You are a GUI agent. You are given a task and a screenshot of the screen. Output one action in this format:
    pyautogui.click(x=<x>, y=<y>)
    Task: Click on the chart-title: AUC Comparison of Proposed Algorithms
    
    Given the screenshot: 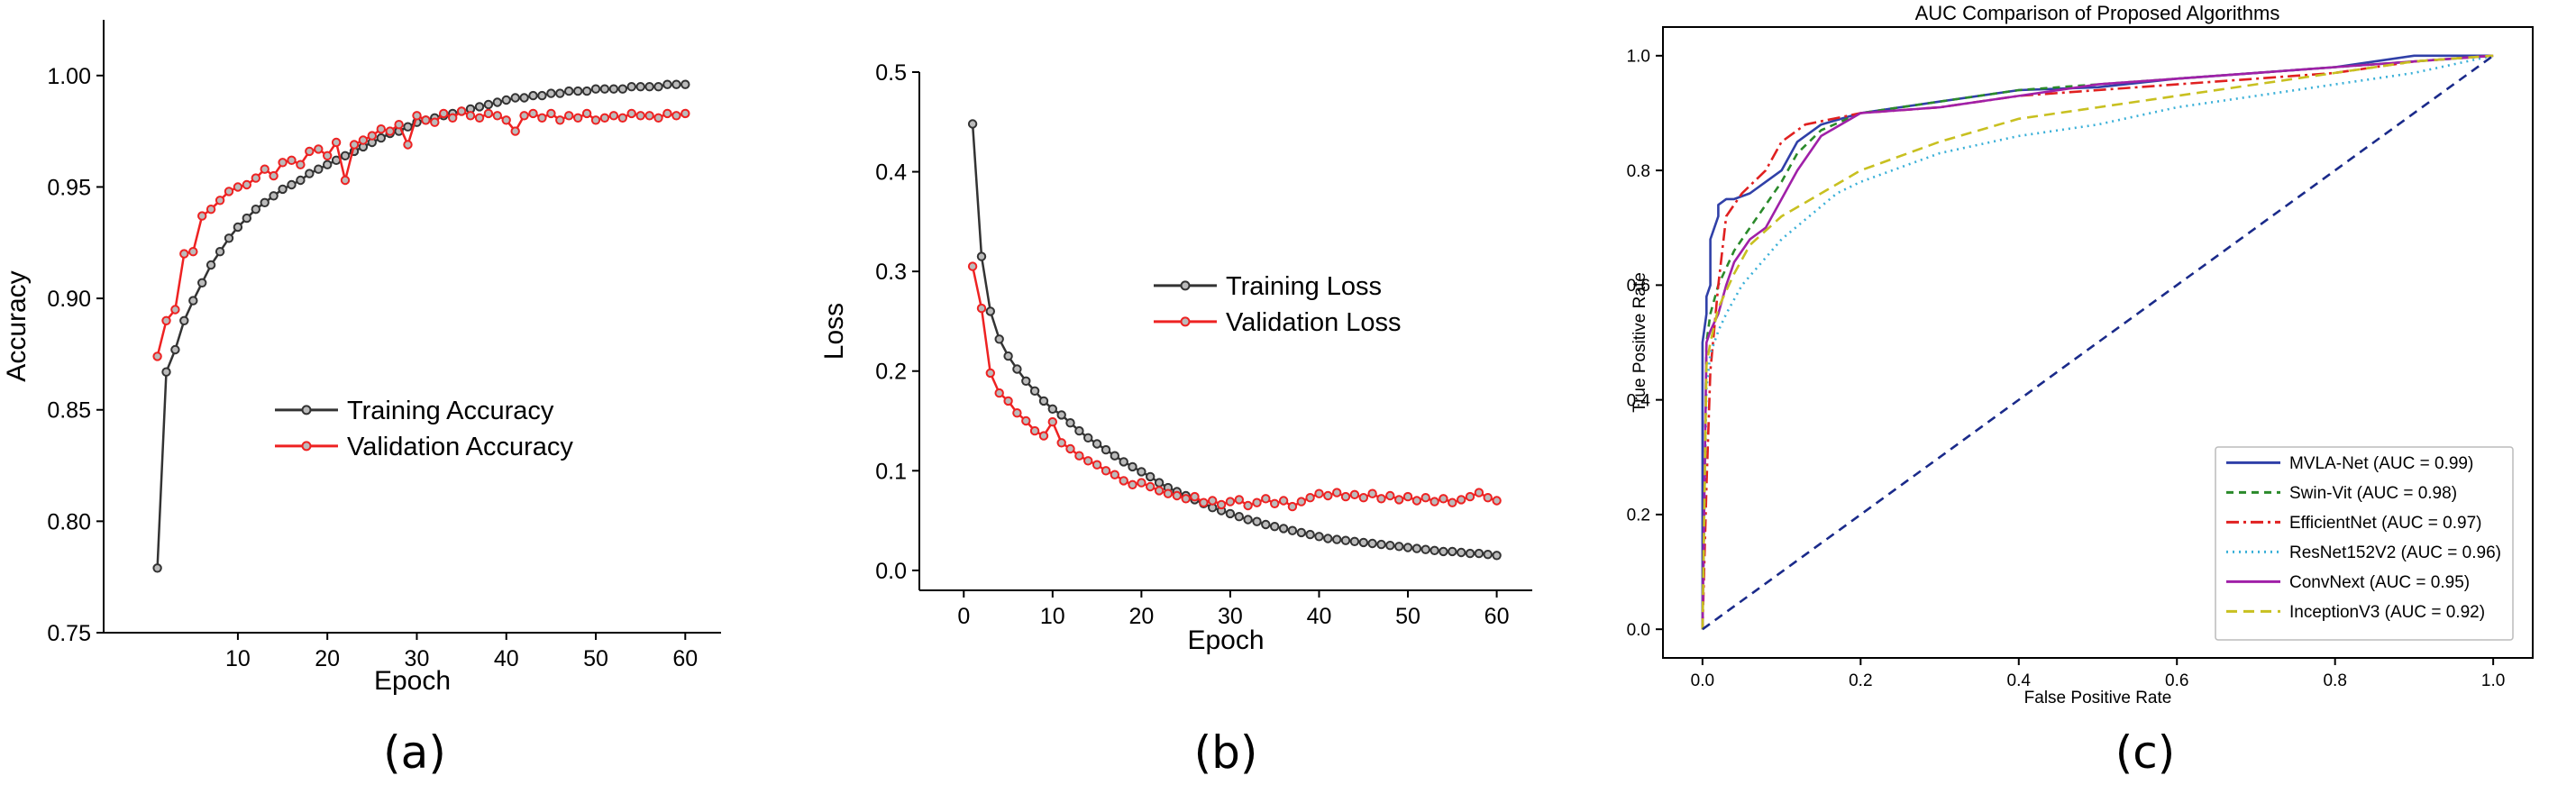 What is the action you would take?
    pyautogui.click(x=2097, y=13)
    